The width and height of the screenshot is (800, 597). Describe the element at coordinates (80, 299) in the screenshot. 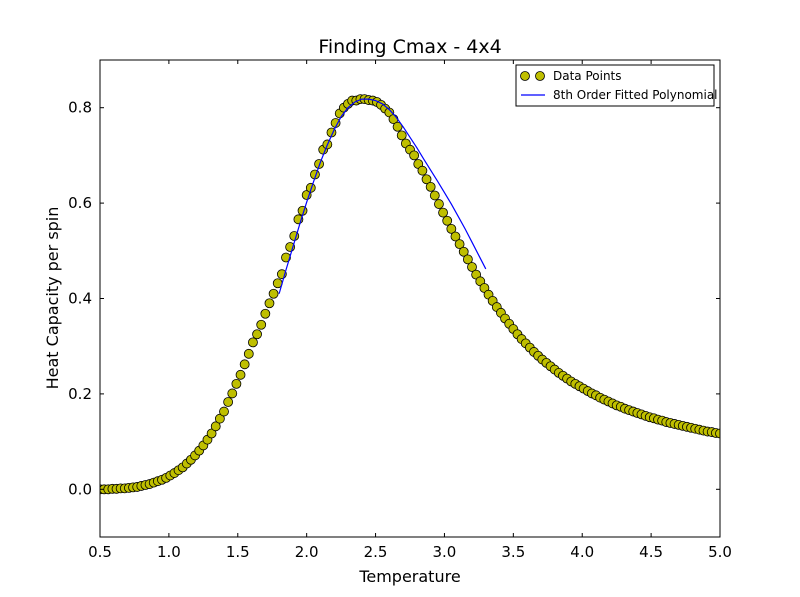

I see `y-tick-label: 0.4` at that location.